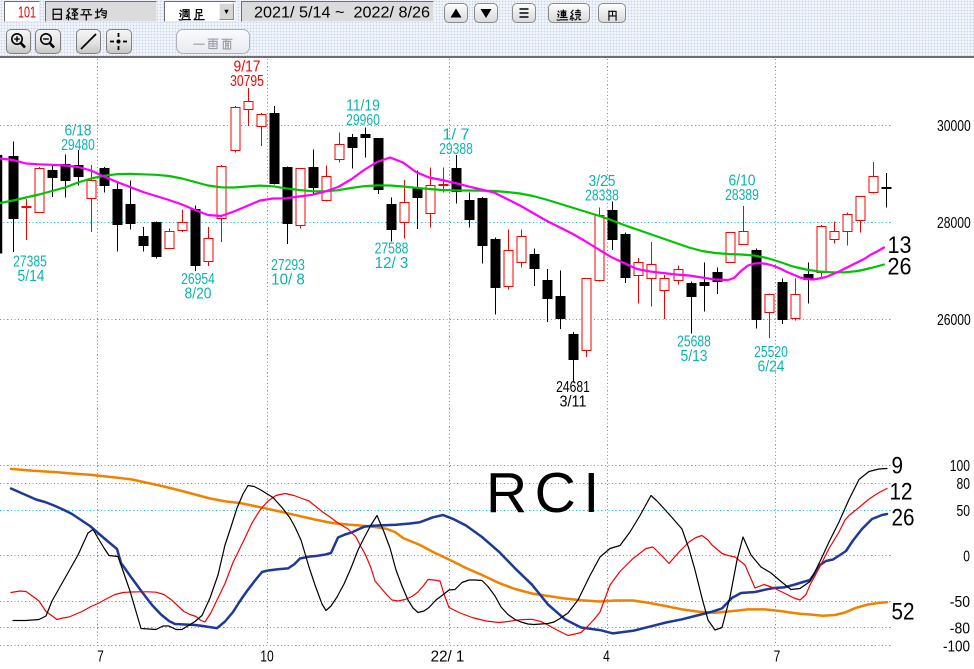  What do you see at coordinates (448, 657) in the screenshot?
I see `svg-text: 22/ 1` at bounding box center [448, 657].